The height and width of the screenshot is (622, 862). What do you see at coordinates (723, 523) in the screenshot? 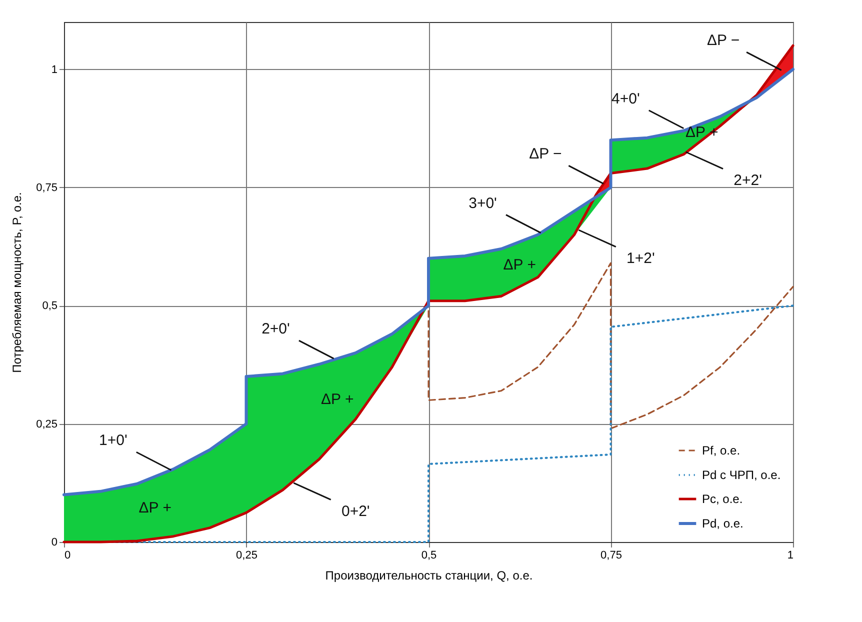
I see `legend-label: Pd, о.е.` at bounding box center [723, 523].